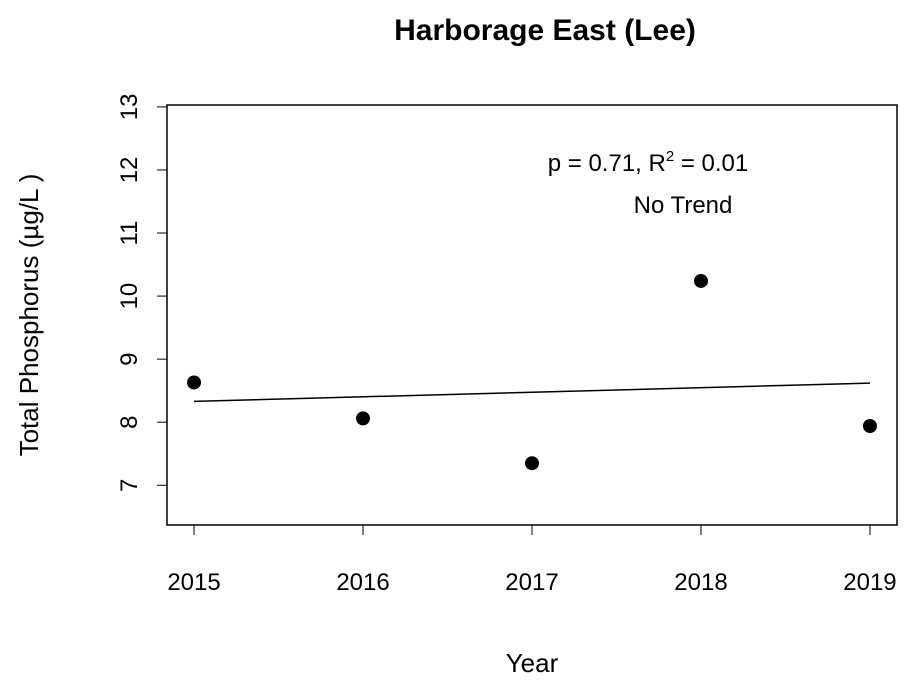  I want to click on y-tick-label: 12, so click(129, 170).